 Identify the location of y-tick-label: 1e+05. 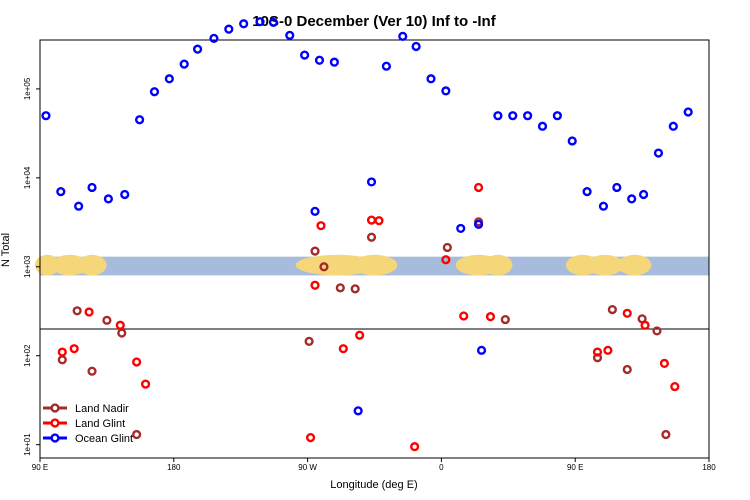
(27, 88).